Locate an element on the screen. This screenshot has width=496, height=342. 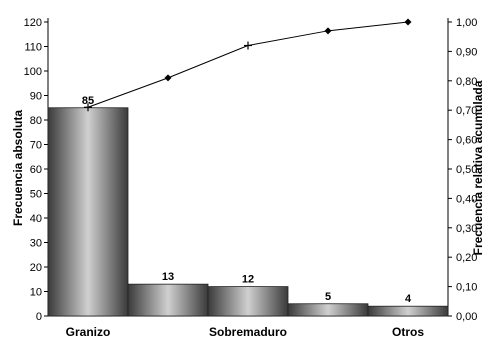
y-tick-label: 120 is located at coordinates (33, 23).